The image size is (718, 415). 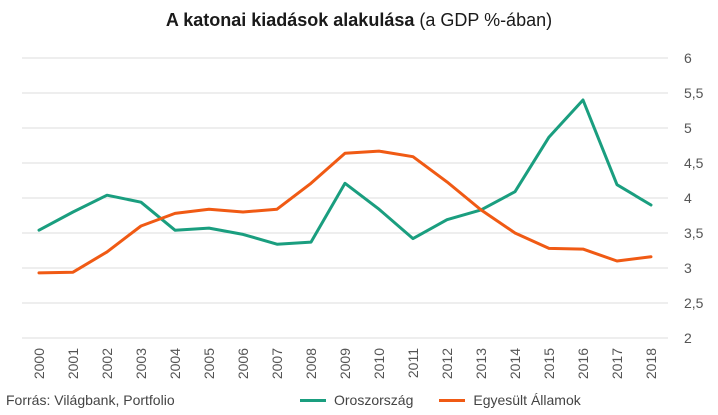 I want to click on y-tick-label: 4, so click(x=688, y=198).